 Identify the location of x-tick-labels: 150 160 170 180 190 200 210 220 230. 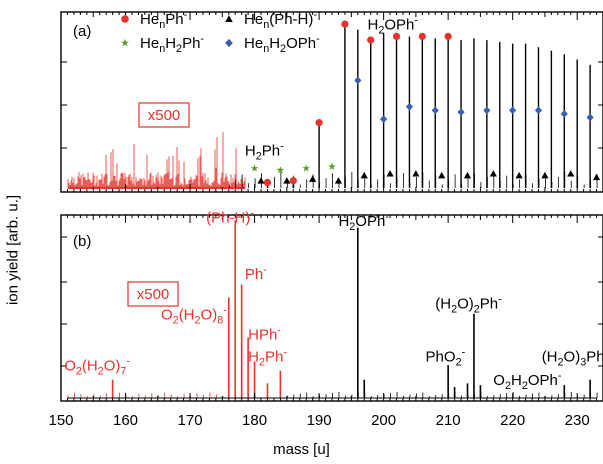
(318, 420).